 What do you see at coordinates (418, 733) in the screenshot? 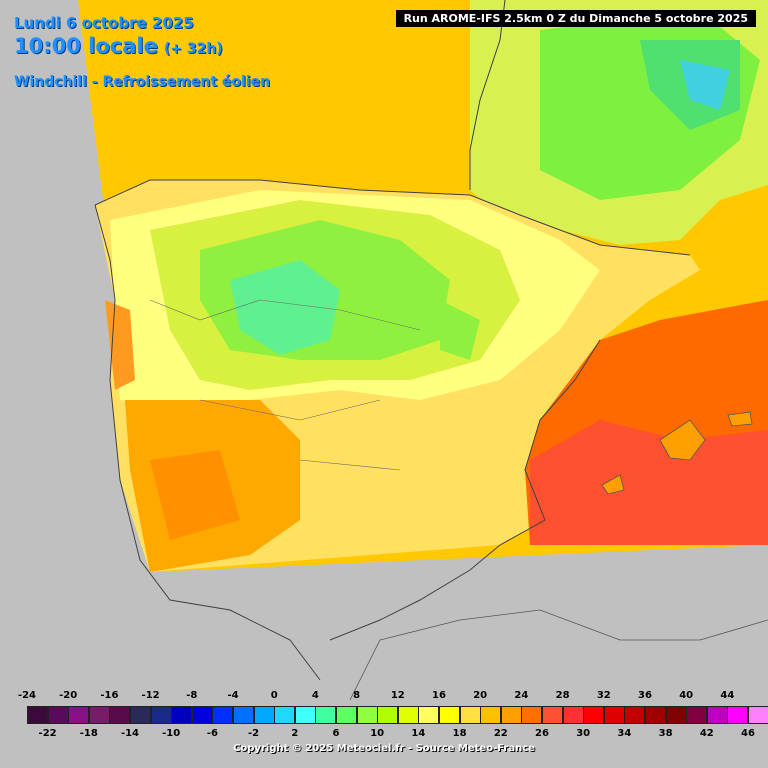
I see `legend-tick-label: 14` at bounding box center [418, 733].